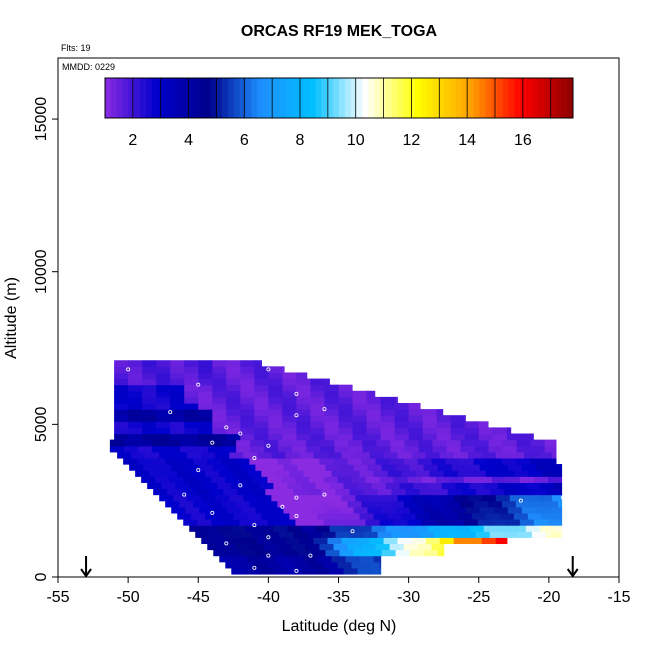 This screenshot has height=650, width=650. What do you see at coordinates (338, 597) in the screenshot?
I see `x-tick-label: -35` at bounding box center [338, 597].